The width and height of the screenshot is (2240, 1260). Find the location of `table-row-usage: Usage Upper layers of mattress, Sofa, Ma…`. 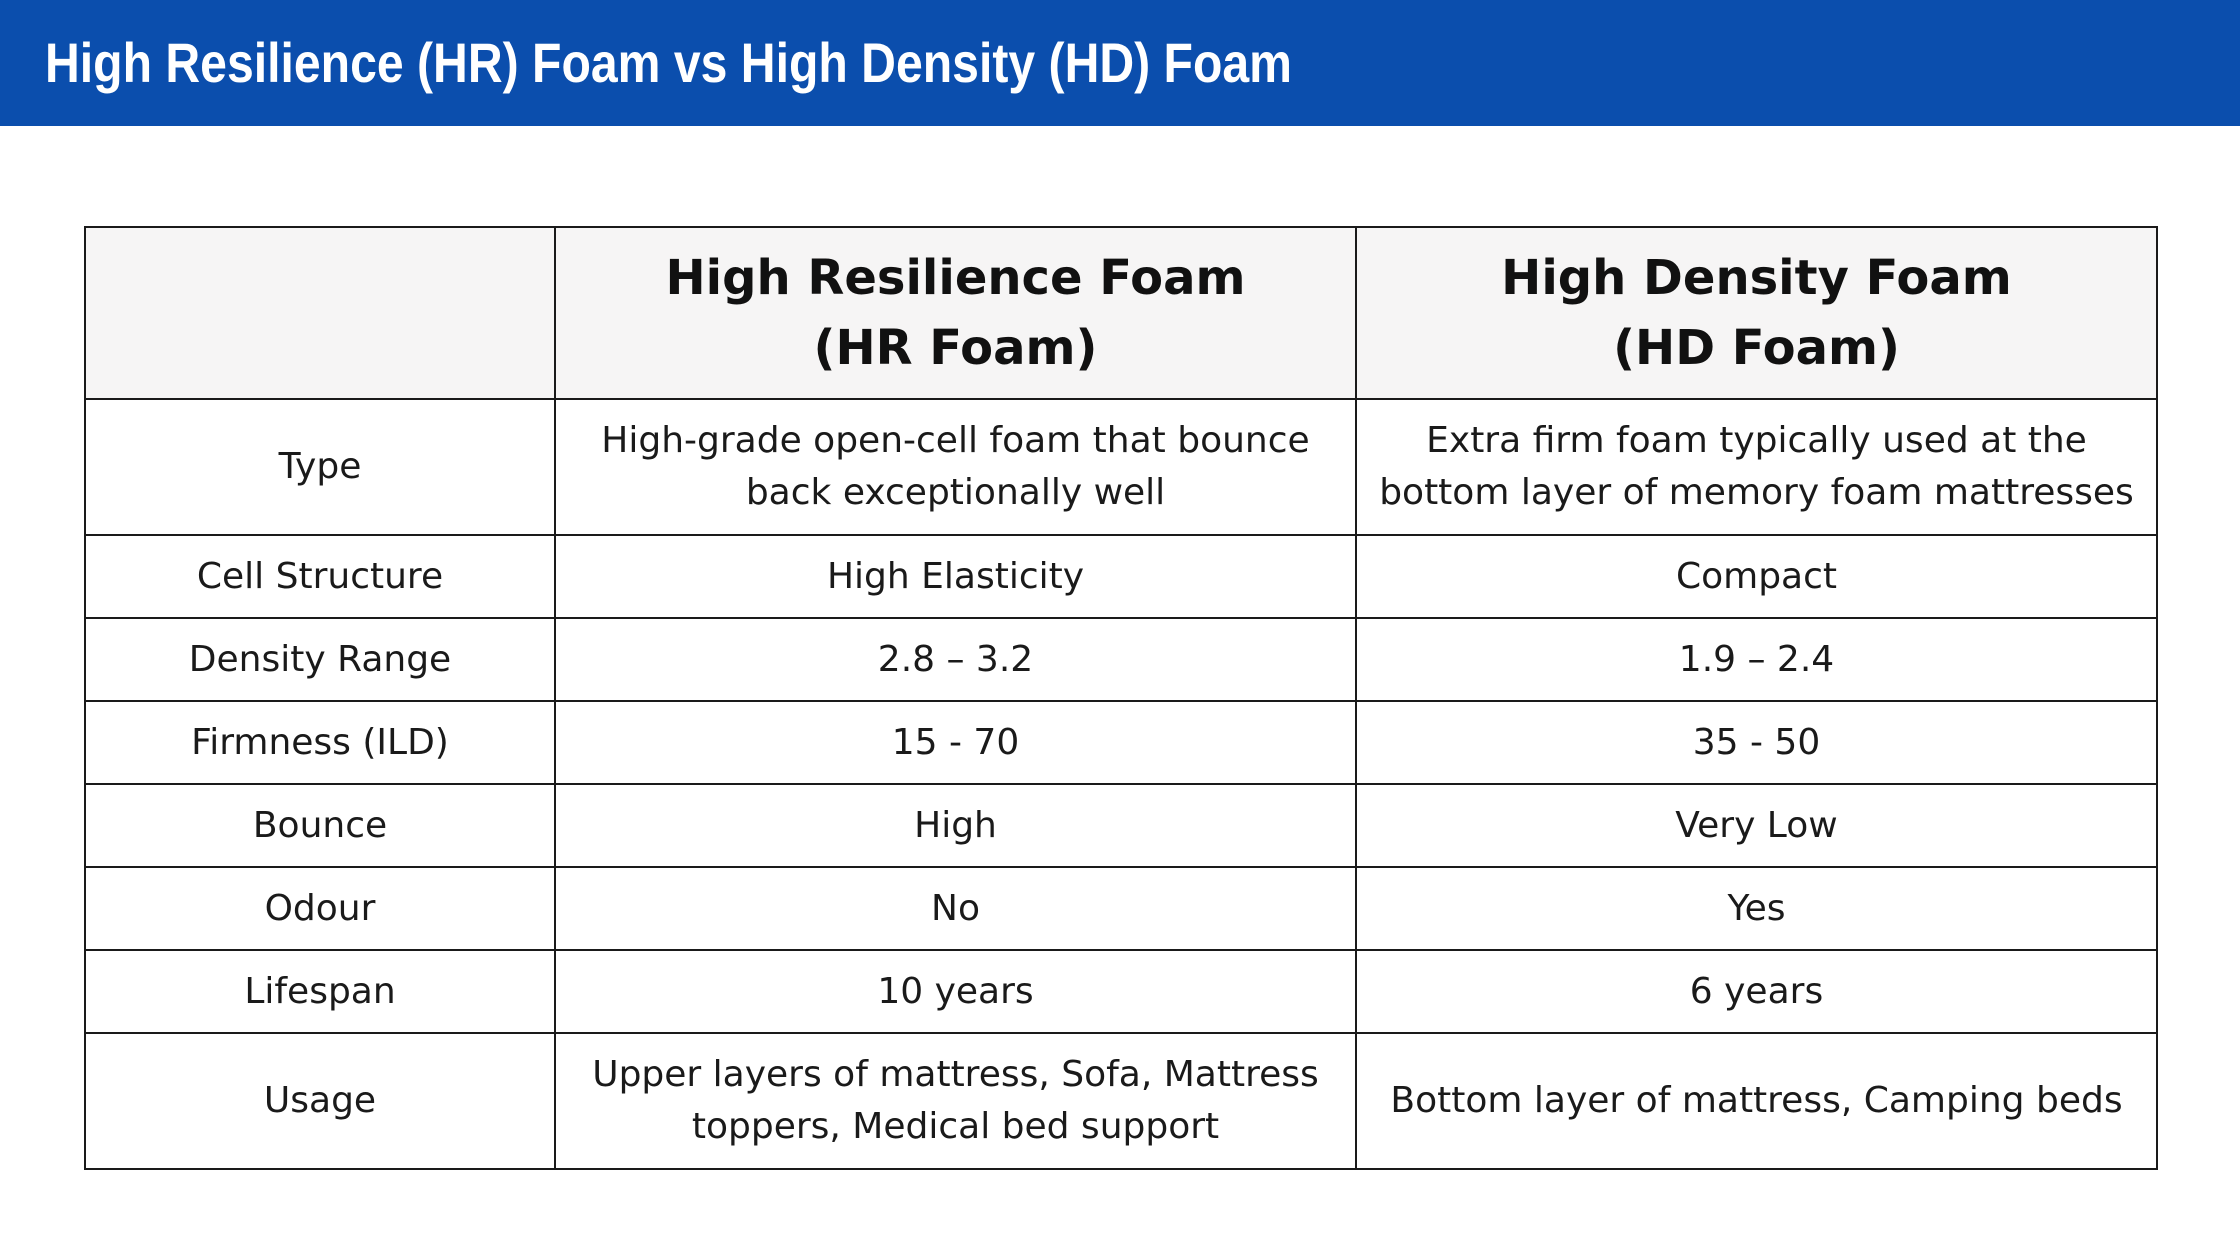

table-row-usage: Usage Upper layers of mattress, Sofa, Ma… is located at coordinates (1121, 1101).